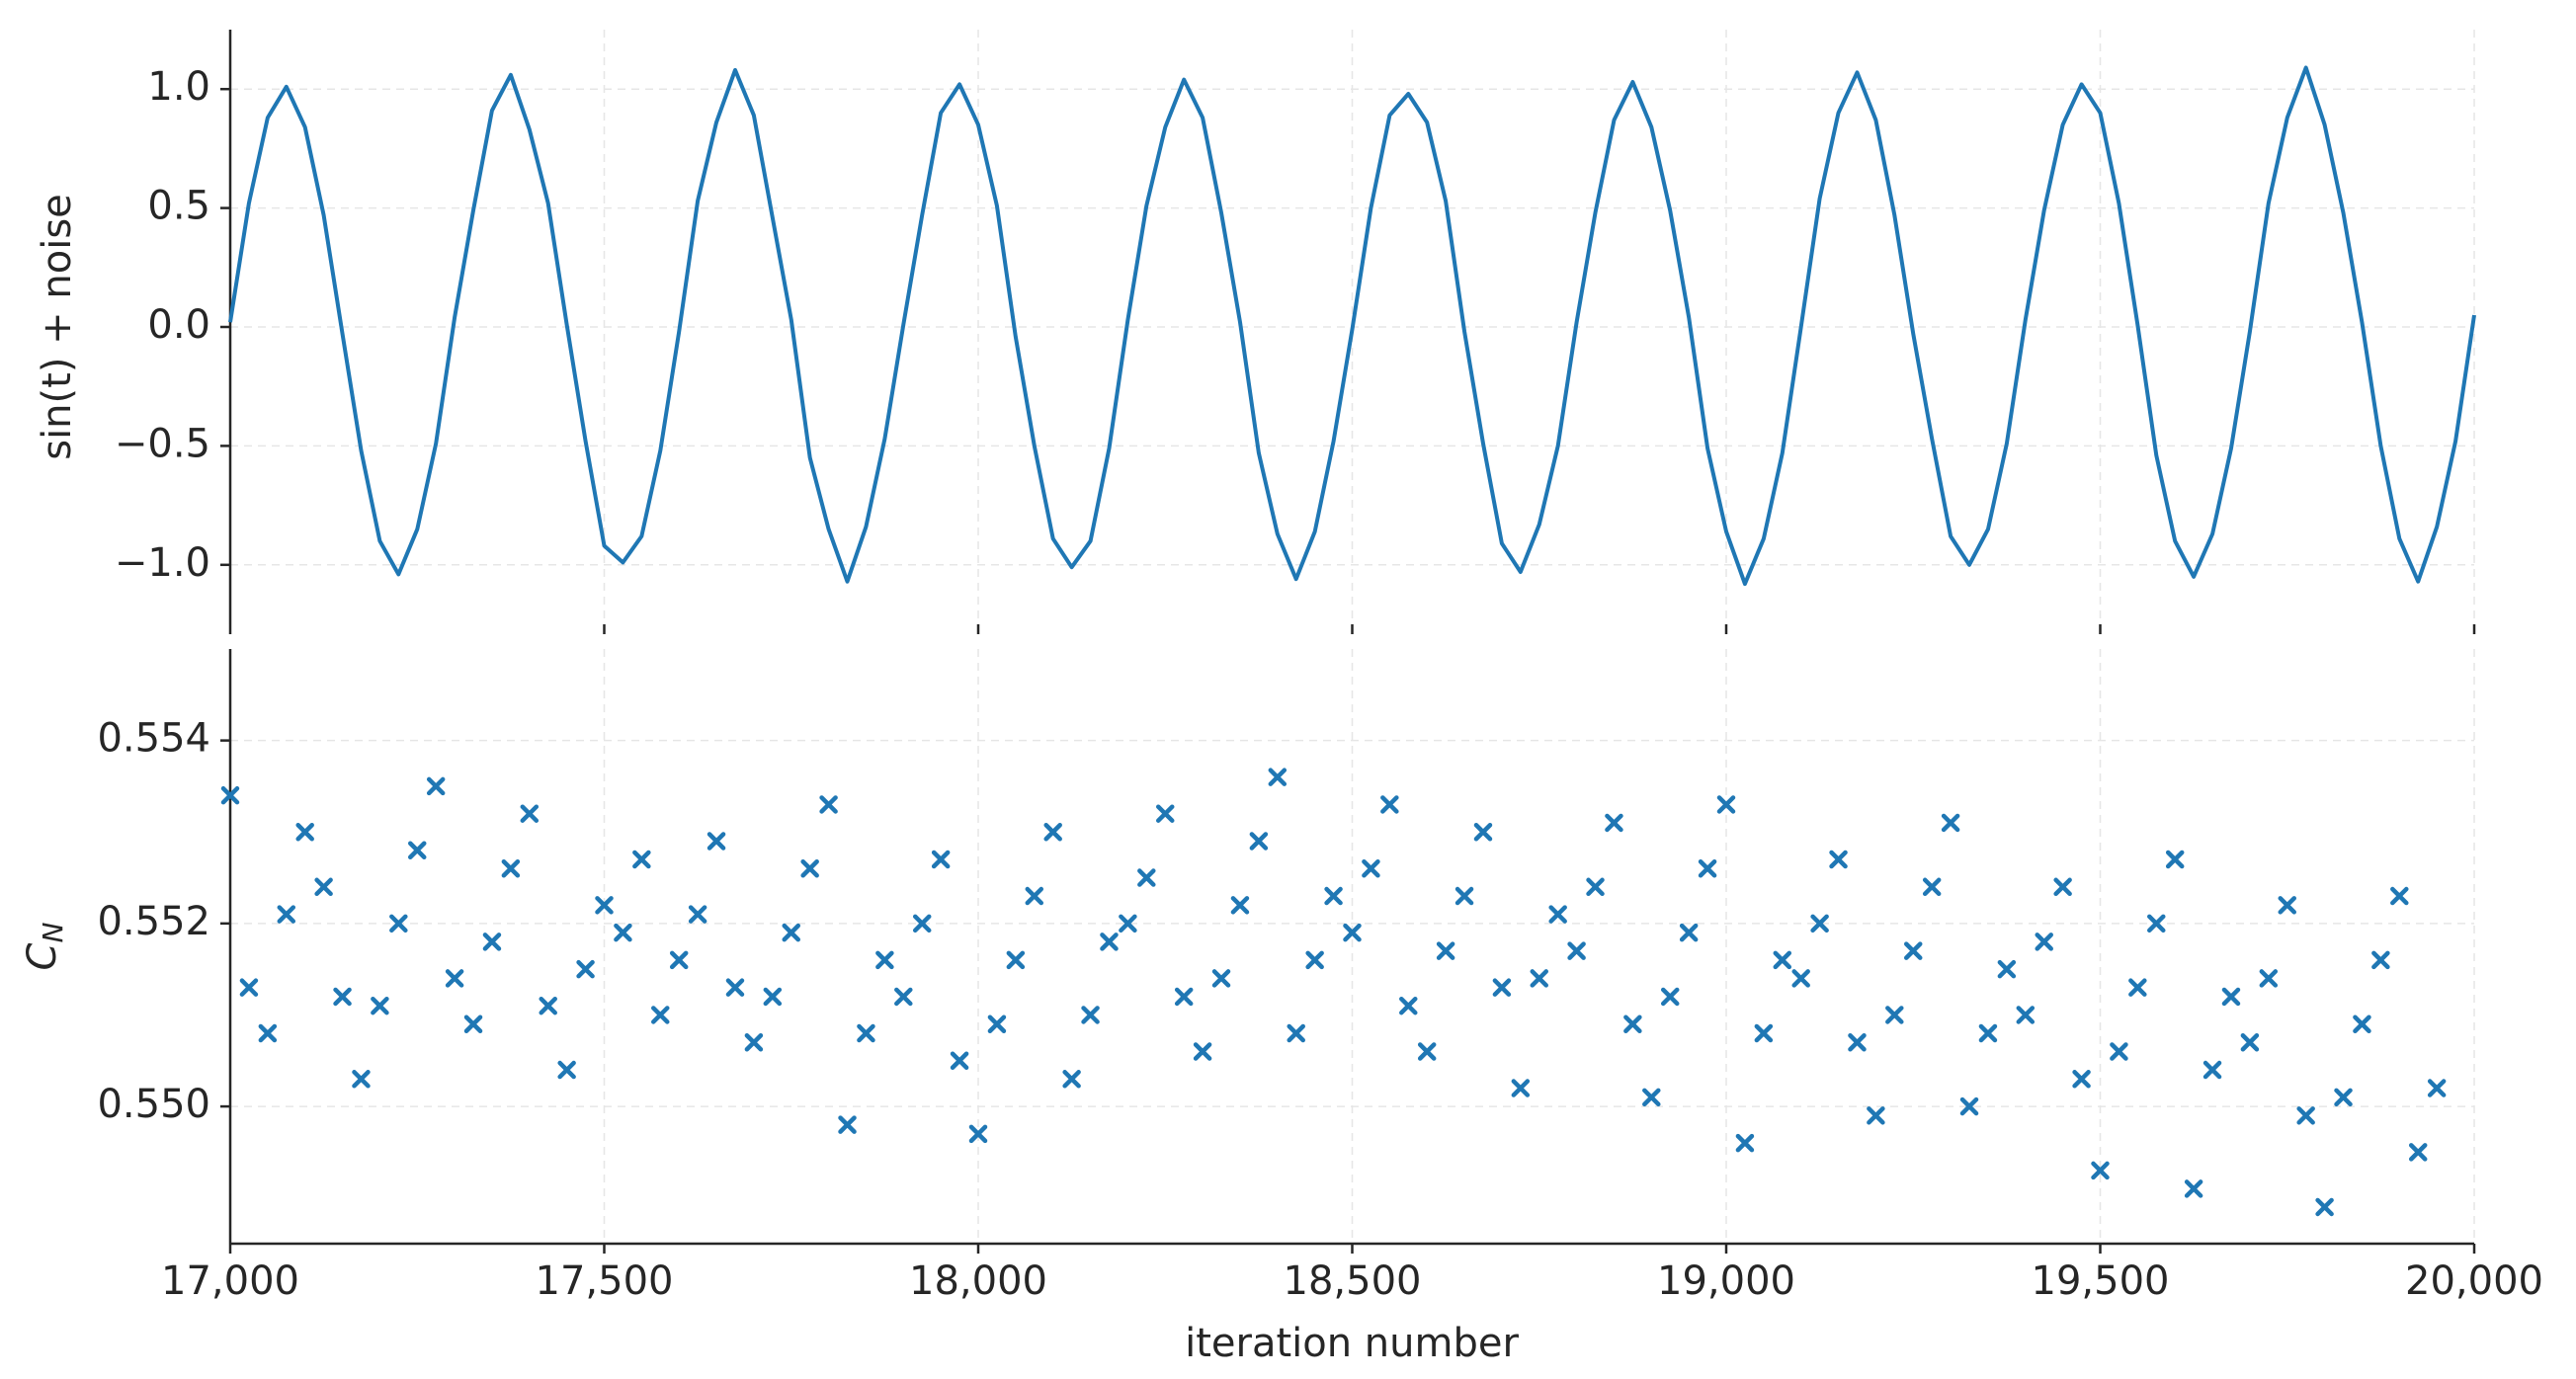  Describe the element at coordinates (230, 1281) in the screenshot. I see `x-tick-label: 17,000` at that location.